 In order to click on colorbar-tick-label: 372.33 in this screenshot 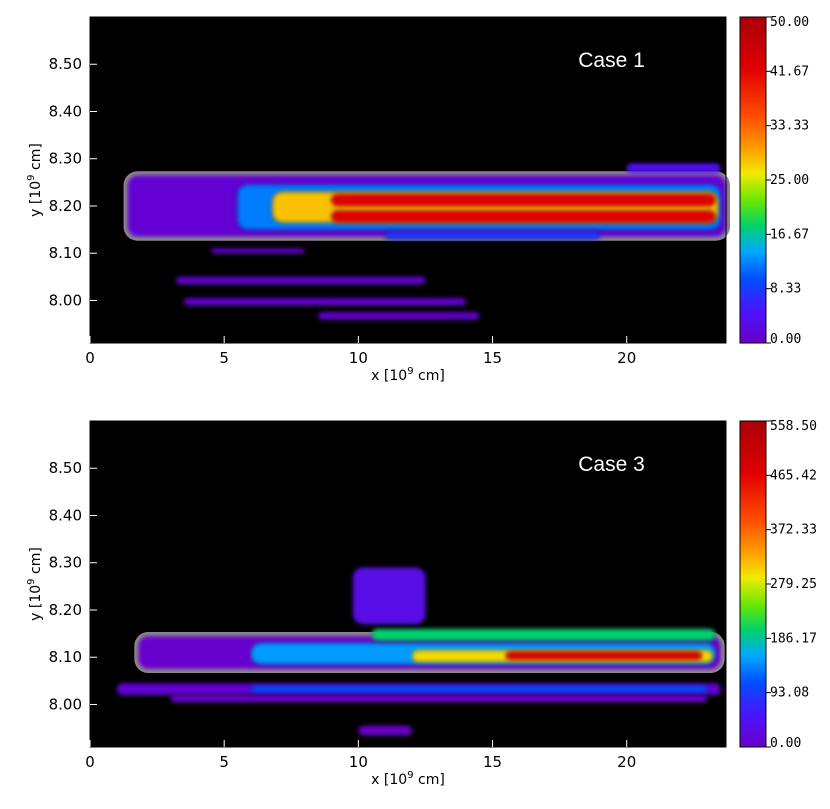, I will do `click(793, 530)`.